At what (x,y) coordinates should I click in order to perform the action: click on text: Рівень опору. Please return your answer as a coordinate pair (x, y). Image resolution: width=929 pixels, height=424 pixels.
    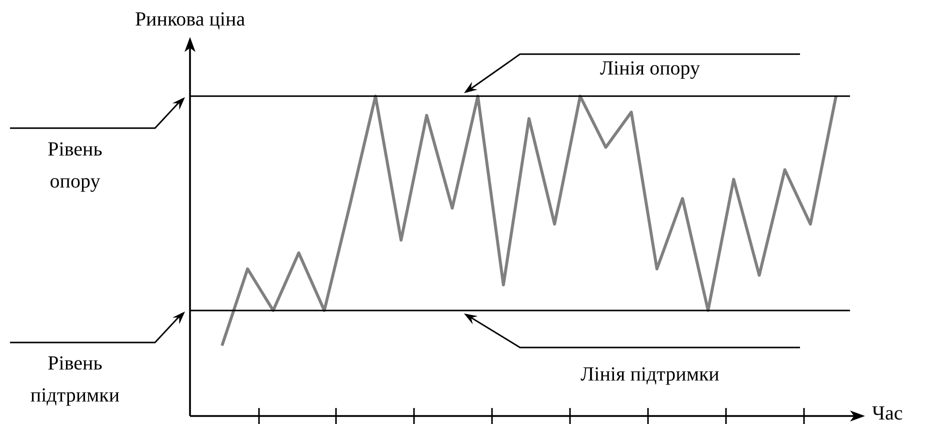
    Looking at the image, I should click on (75, 165).